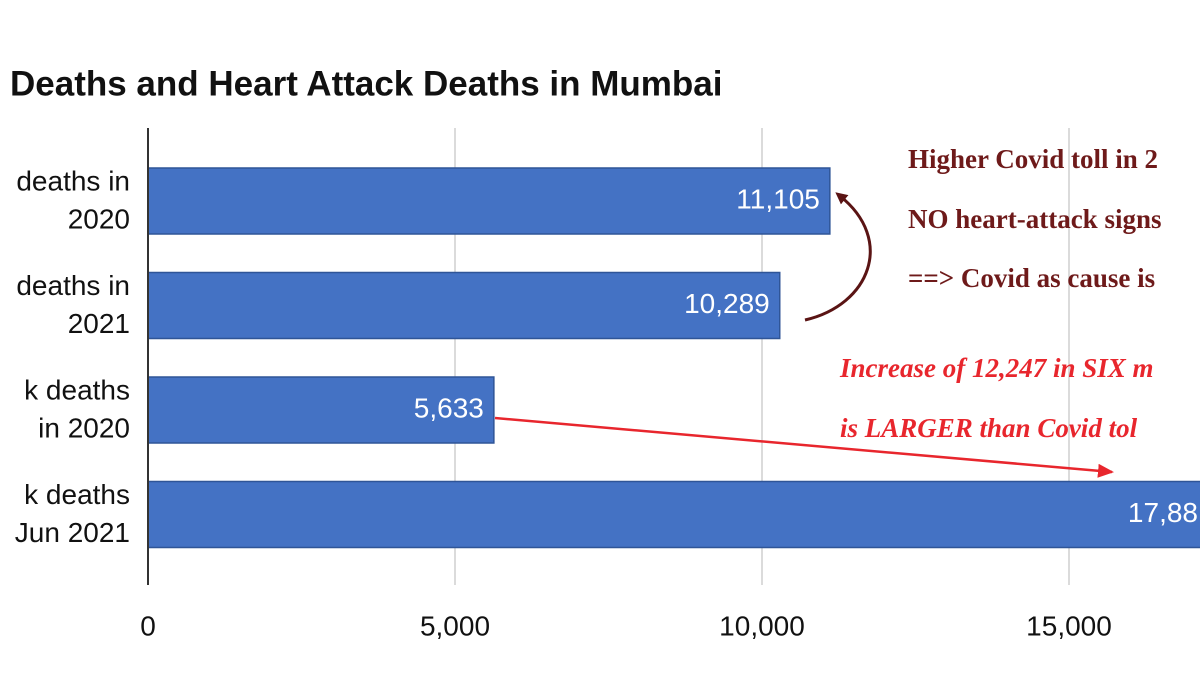  I want to click on y-tick-label: 2020, so click(99, 218).